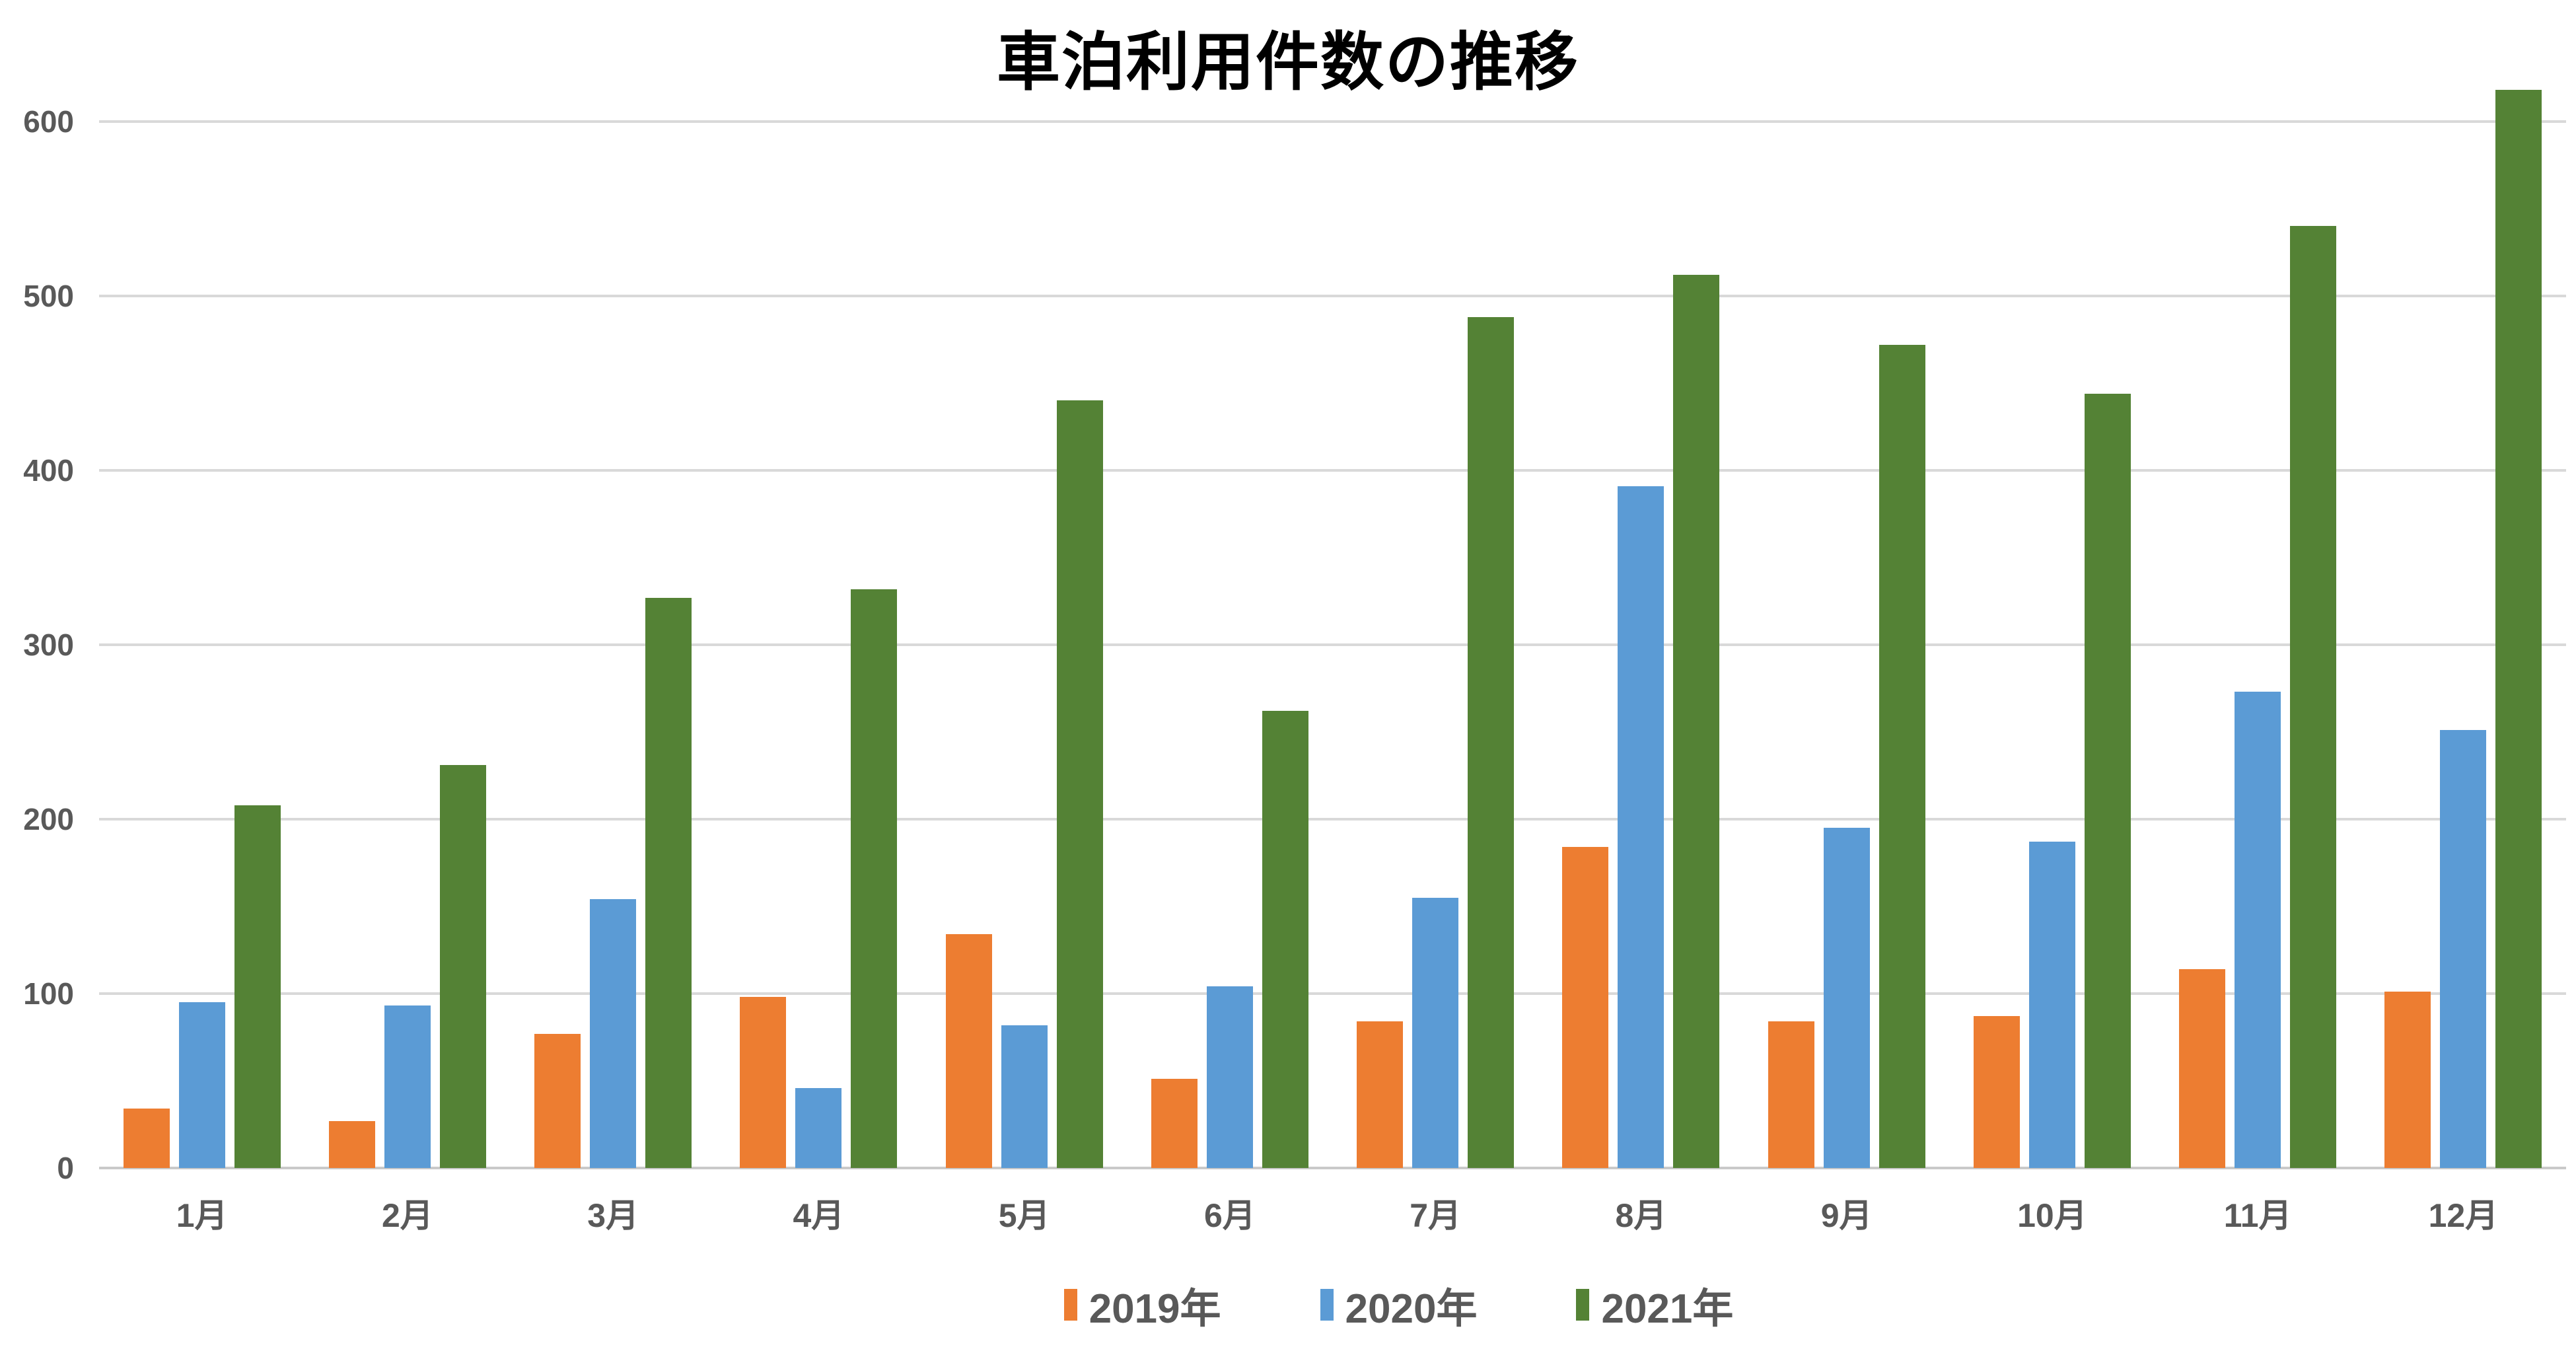 Image resolution: width=2576 pixels, height=1351 pixels. I want to click on bar-2019年-6月, so click(1174, 1123).